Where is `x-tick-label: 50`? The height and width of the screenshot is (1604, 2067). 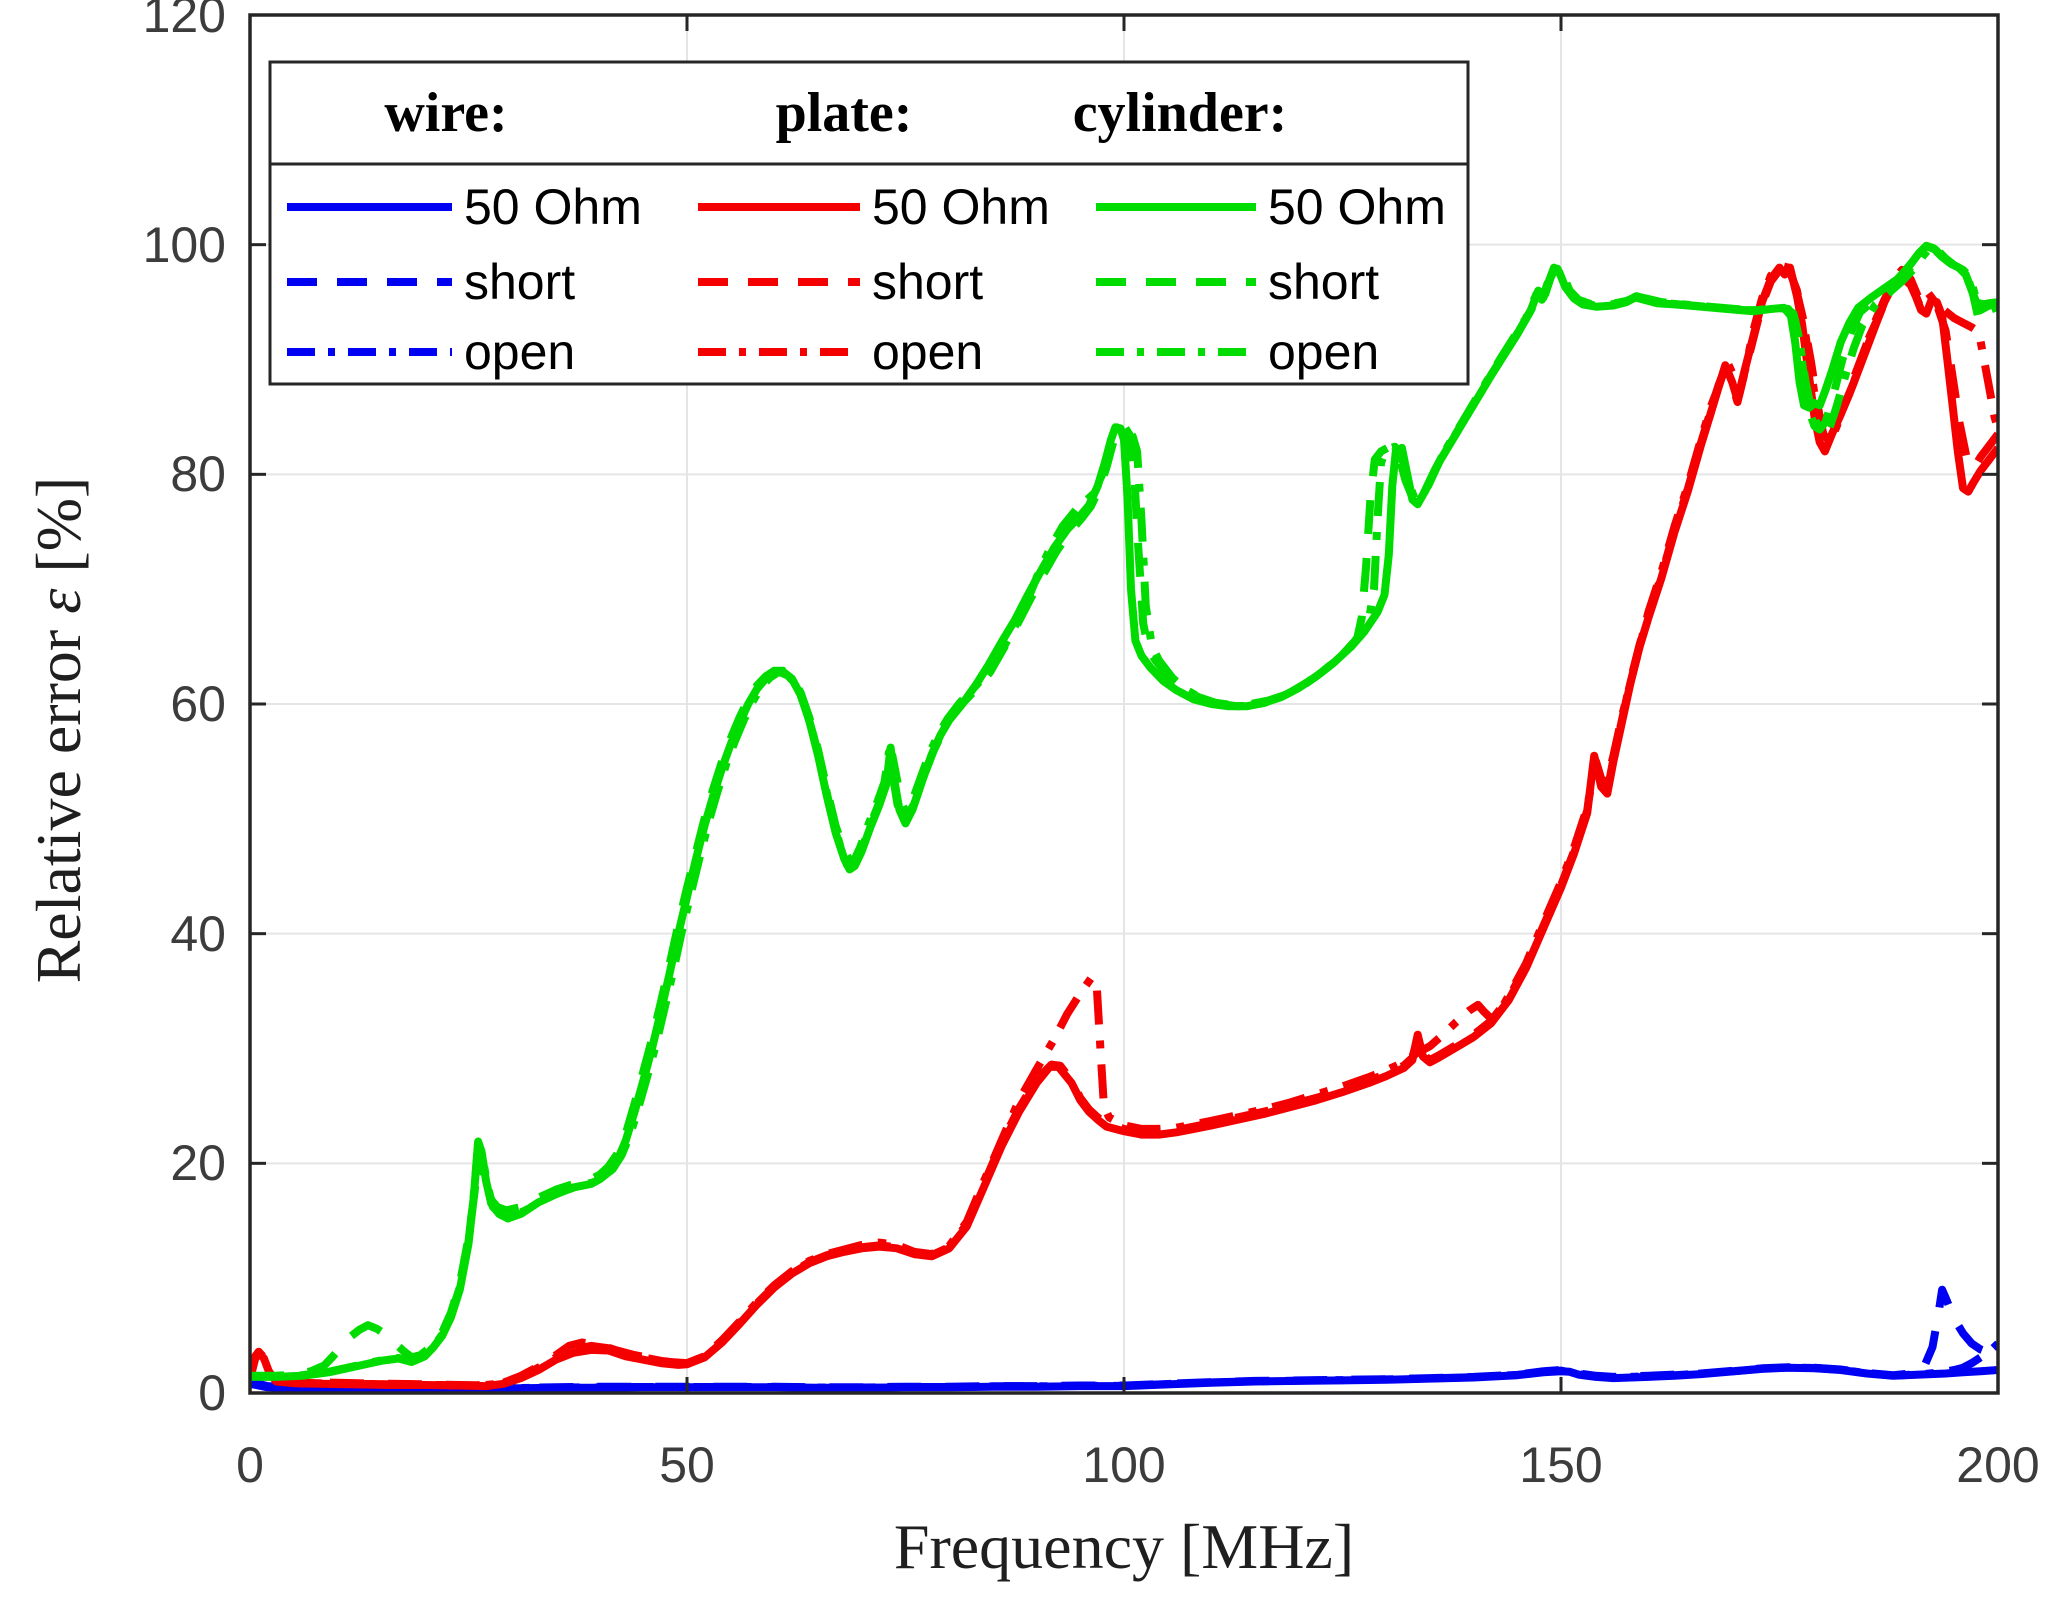
x-tick-label: 50 is located at coordinates (687, 1465).